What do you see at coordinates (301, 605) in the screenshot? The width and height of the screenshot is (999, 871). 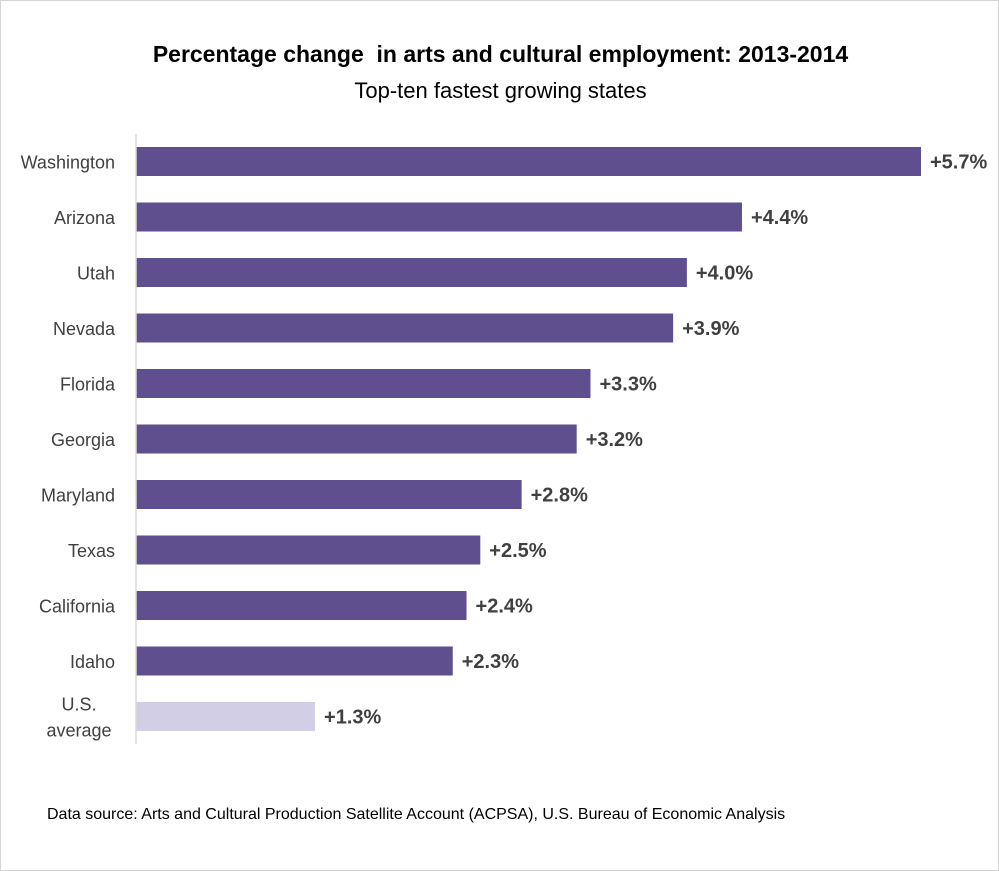 I see `bar-california` at bounding box center [301, 605].